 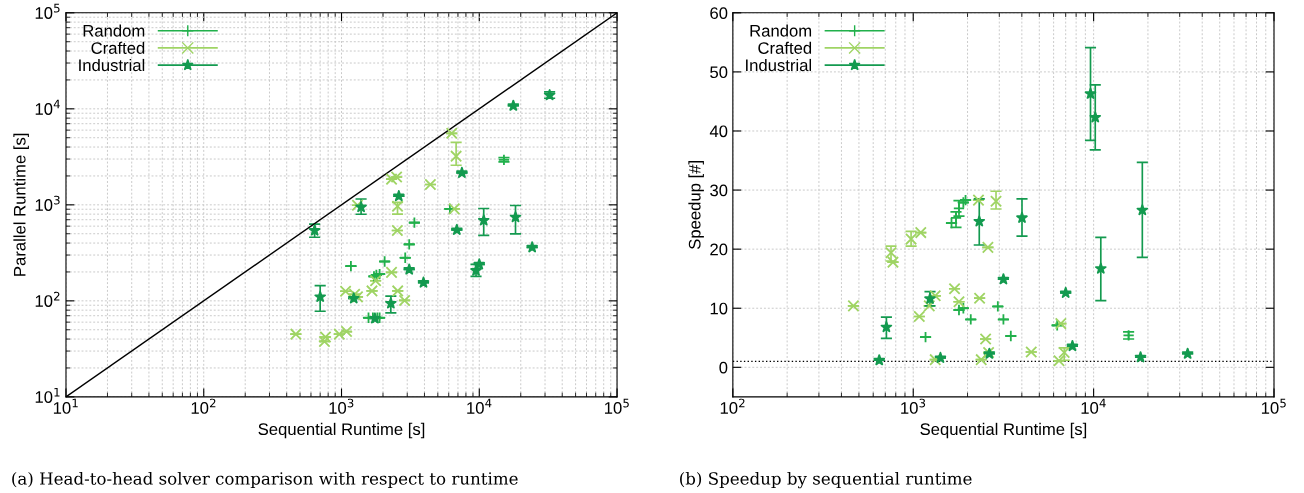 What do you see at coordinates (718, 131) in the screenshot?
I see `y-tick-label: 40` at bounding box center [718, 131].